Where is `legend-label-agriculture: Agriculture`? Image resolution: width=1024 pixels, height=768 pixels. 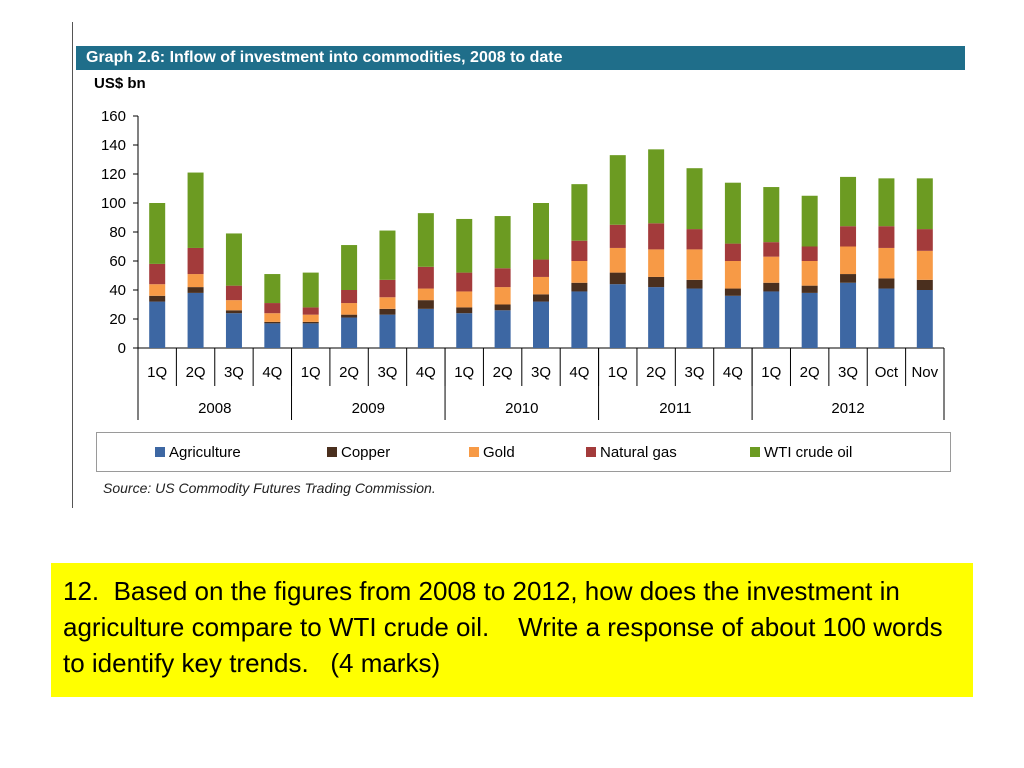
legend-label-agriculture: Agriculture is located at coordinates (205, 452).